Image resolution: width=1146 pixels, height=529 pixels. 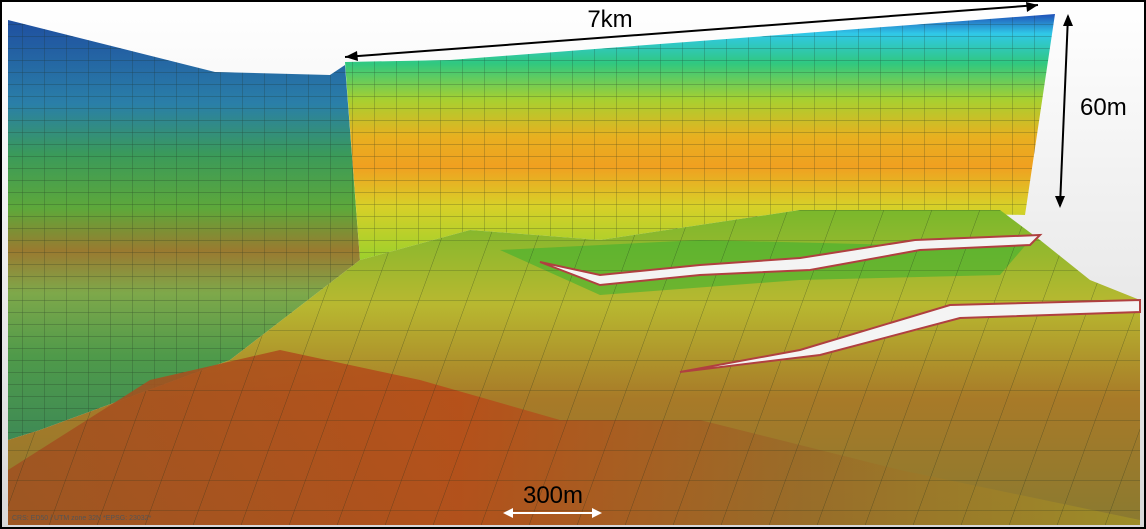 What do you see at coordinates (552, 513) in the screenshot?
I see `arrow-heads` at bounding box center [552, 513].